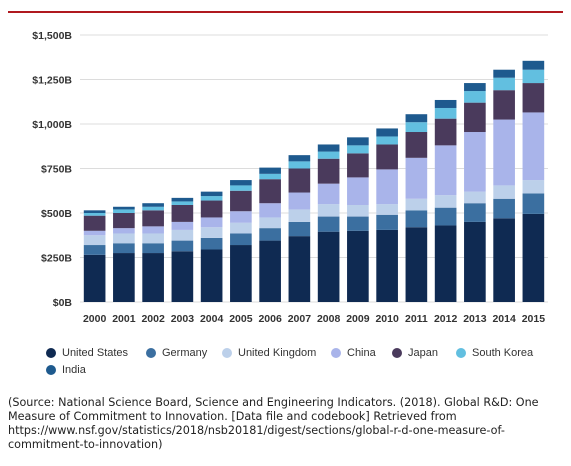  Describe the element at coordinates (270, 319) in the screenshot. I see `x-tick-label: 2006` at that location.